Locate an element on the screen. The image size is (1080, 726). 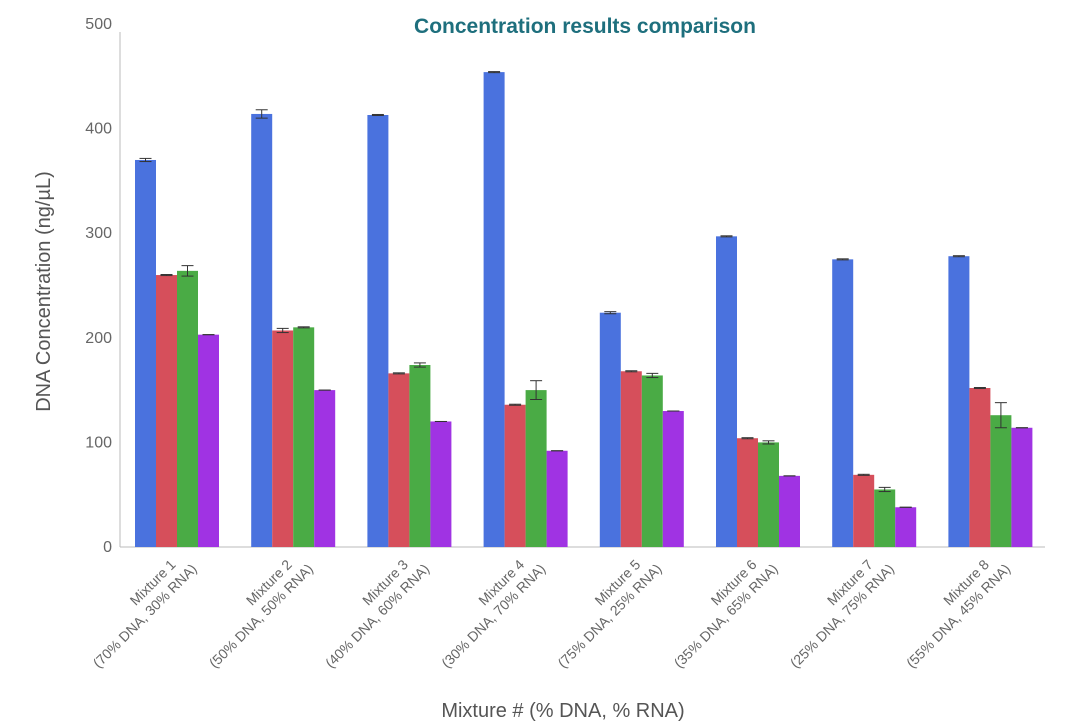
x-tick-label: Mixture 8(55% DNA, 45% RNA) is located at coordinates (958, 613).